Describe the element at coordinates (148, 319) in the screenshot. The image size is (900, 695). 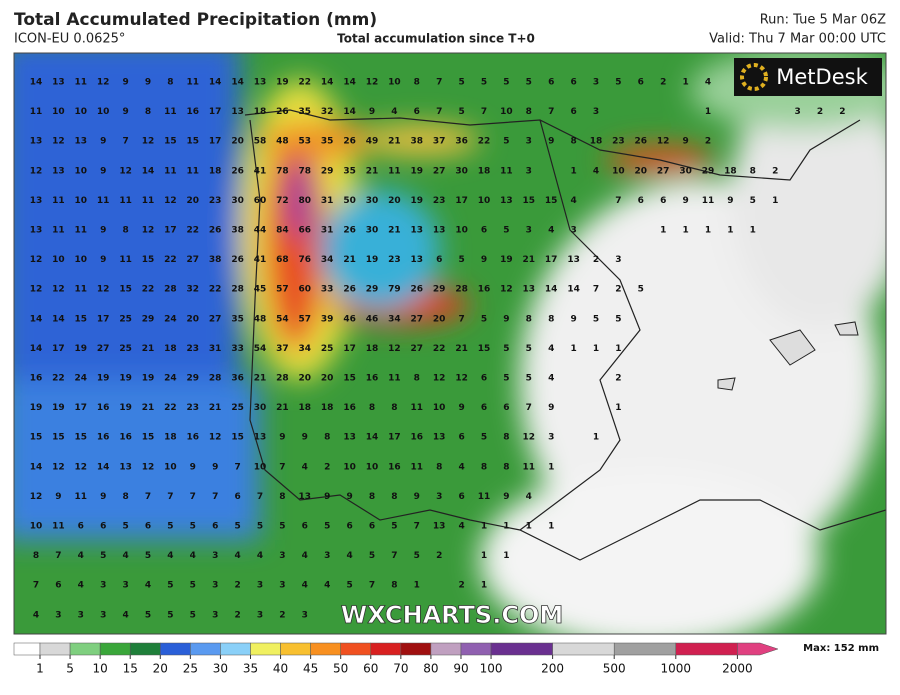
I see `precip-label: 29` at that location.